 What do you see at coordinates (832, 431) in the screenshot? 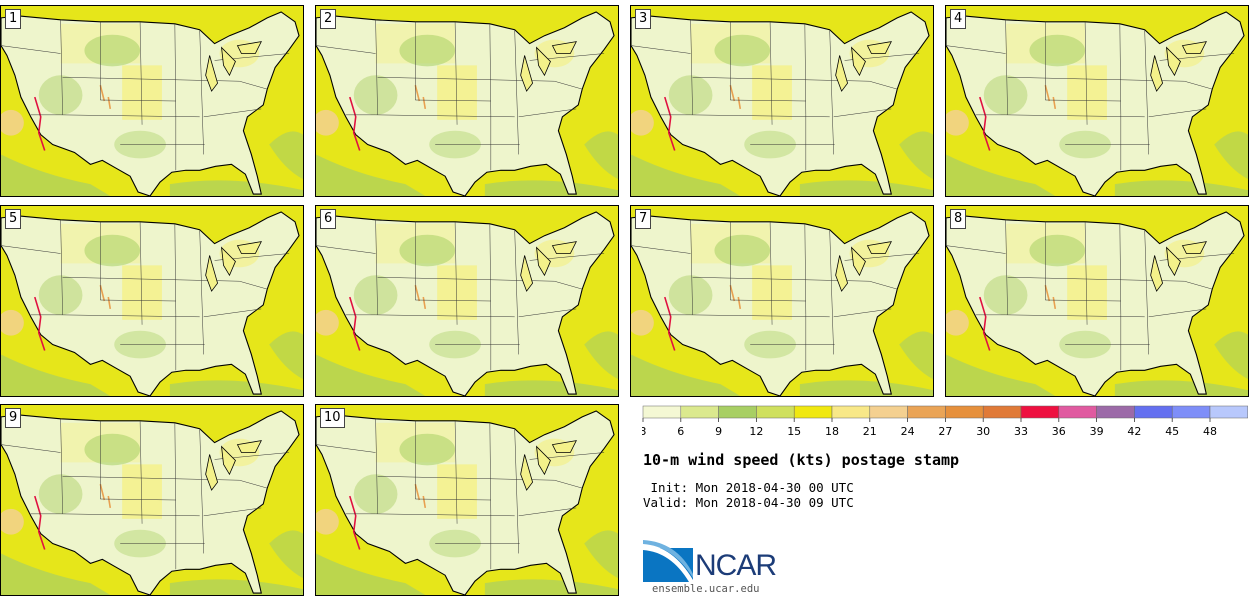
I see `colorbar-tick-label: 18` at bounding box center [832, 431].